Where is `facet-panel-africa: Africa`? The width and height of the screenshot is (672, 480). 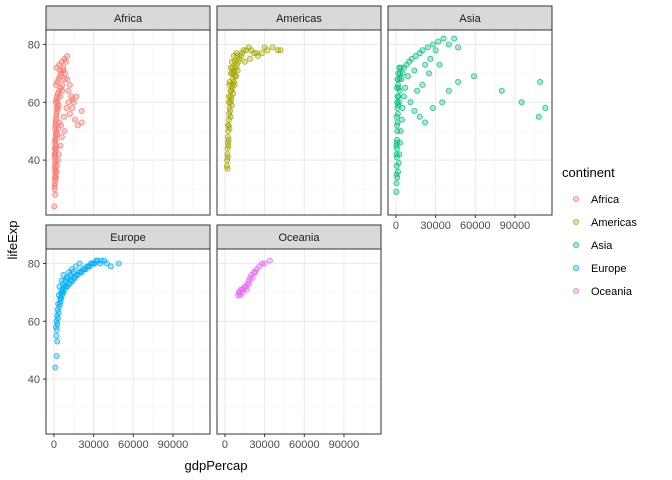
facet-panel-africa: Africa is located at coordinates (128, 110).